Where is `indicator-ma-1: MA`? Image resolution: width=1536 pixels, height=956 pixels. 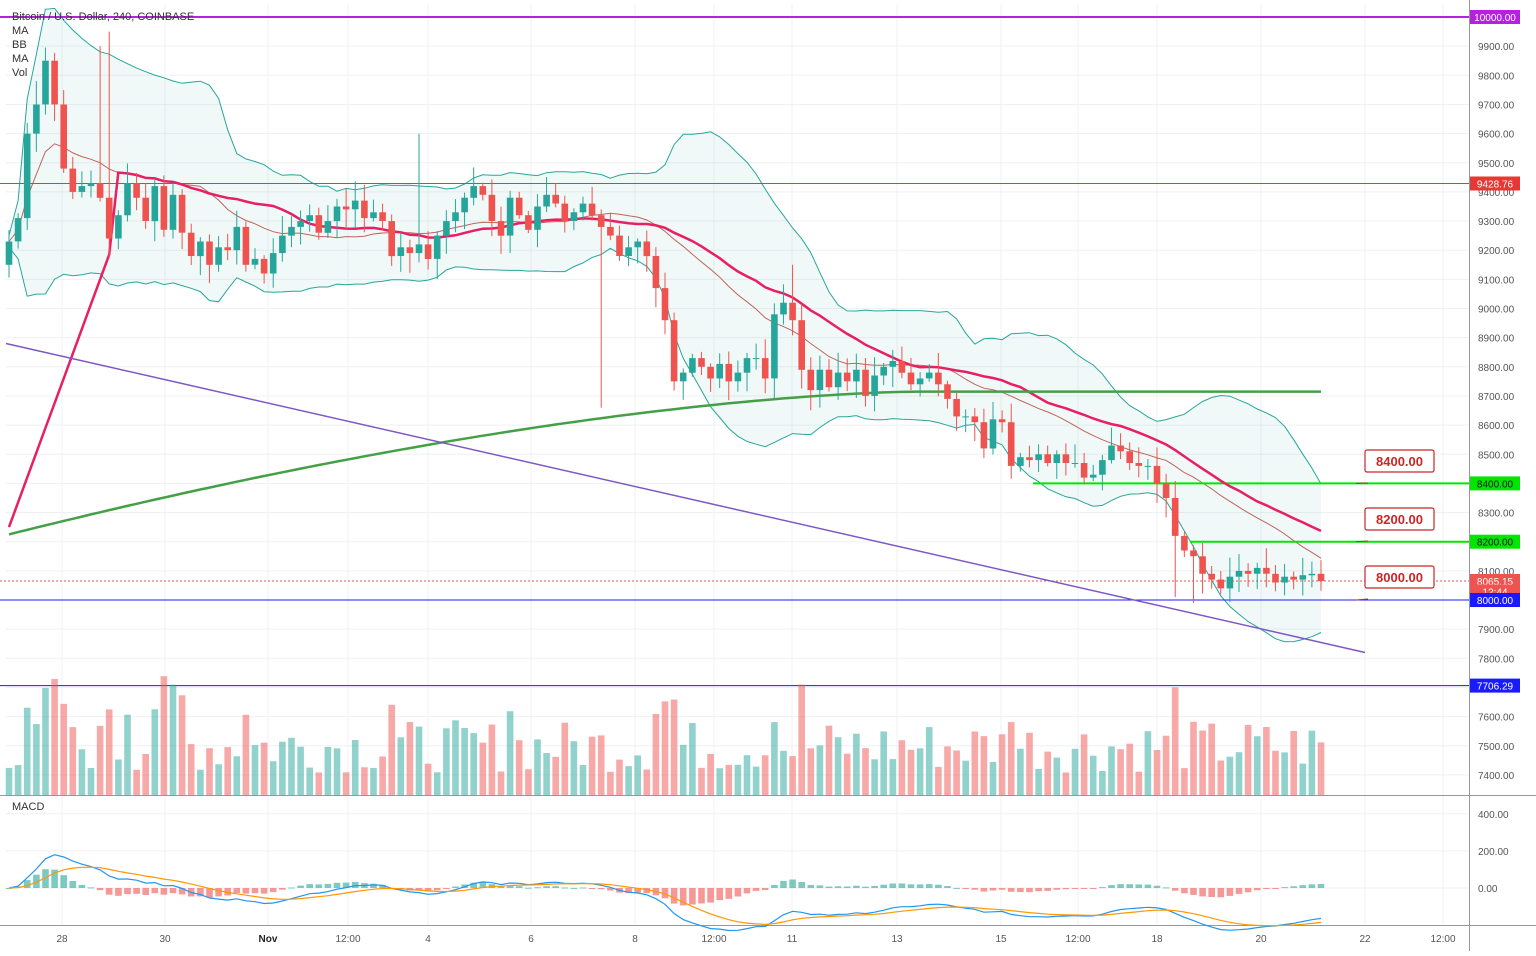
indicator-ma-1: MA is located at coordinates (103, 31).